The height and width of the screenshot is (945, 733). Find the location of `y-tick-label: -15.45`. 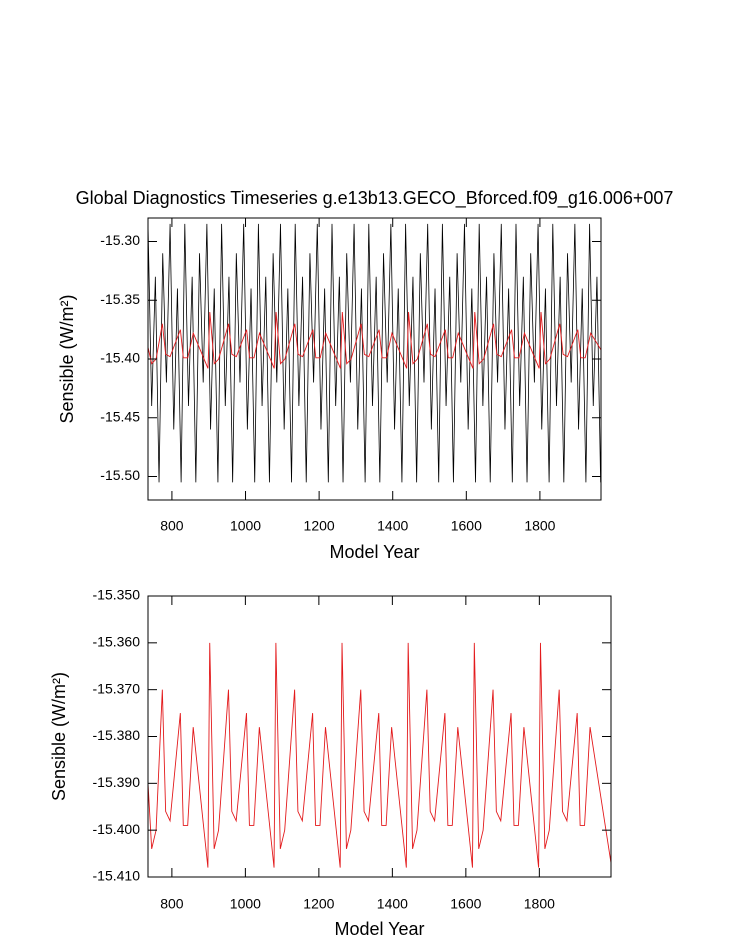

y-tick-label: -15.45 is located at coordinates (120, 416).